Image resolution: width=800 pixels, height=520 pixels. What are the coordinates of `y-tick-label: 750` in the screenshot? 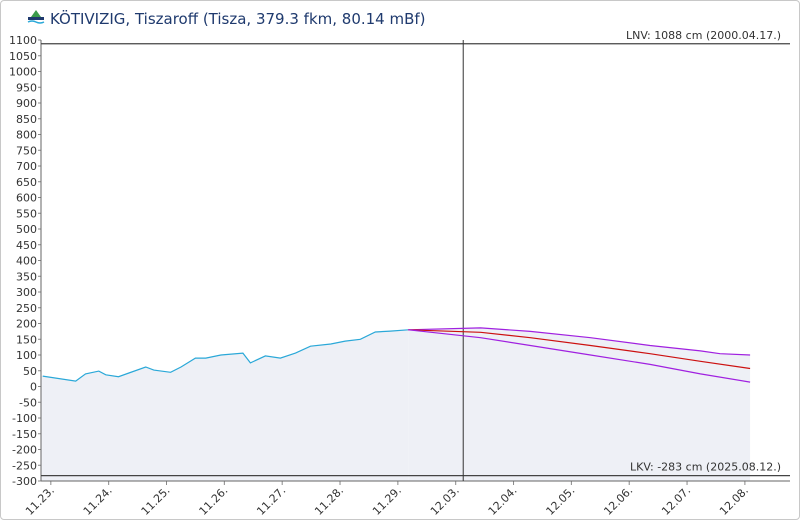 It's located at (26, 150).